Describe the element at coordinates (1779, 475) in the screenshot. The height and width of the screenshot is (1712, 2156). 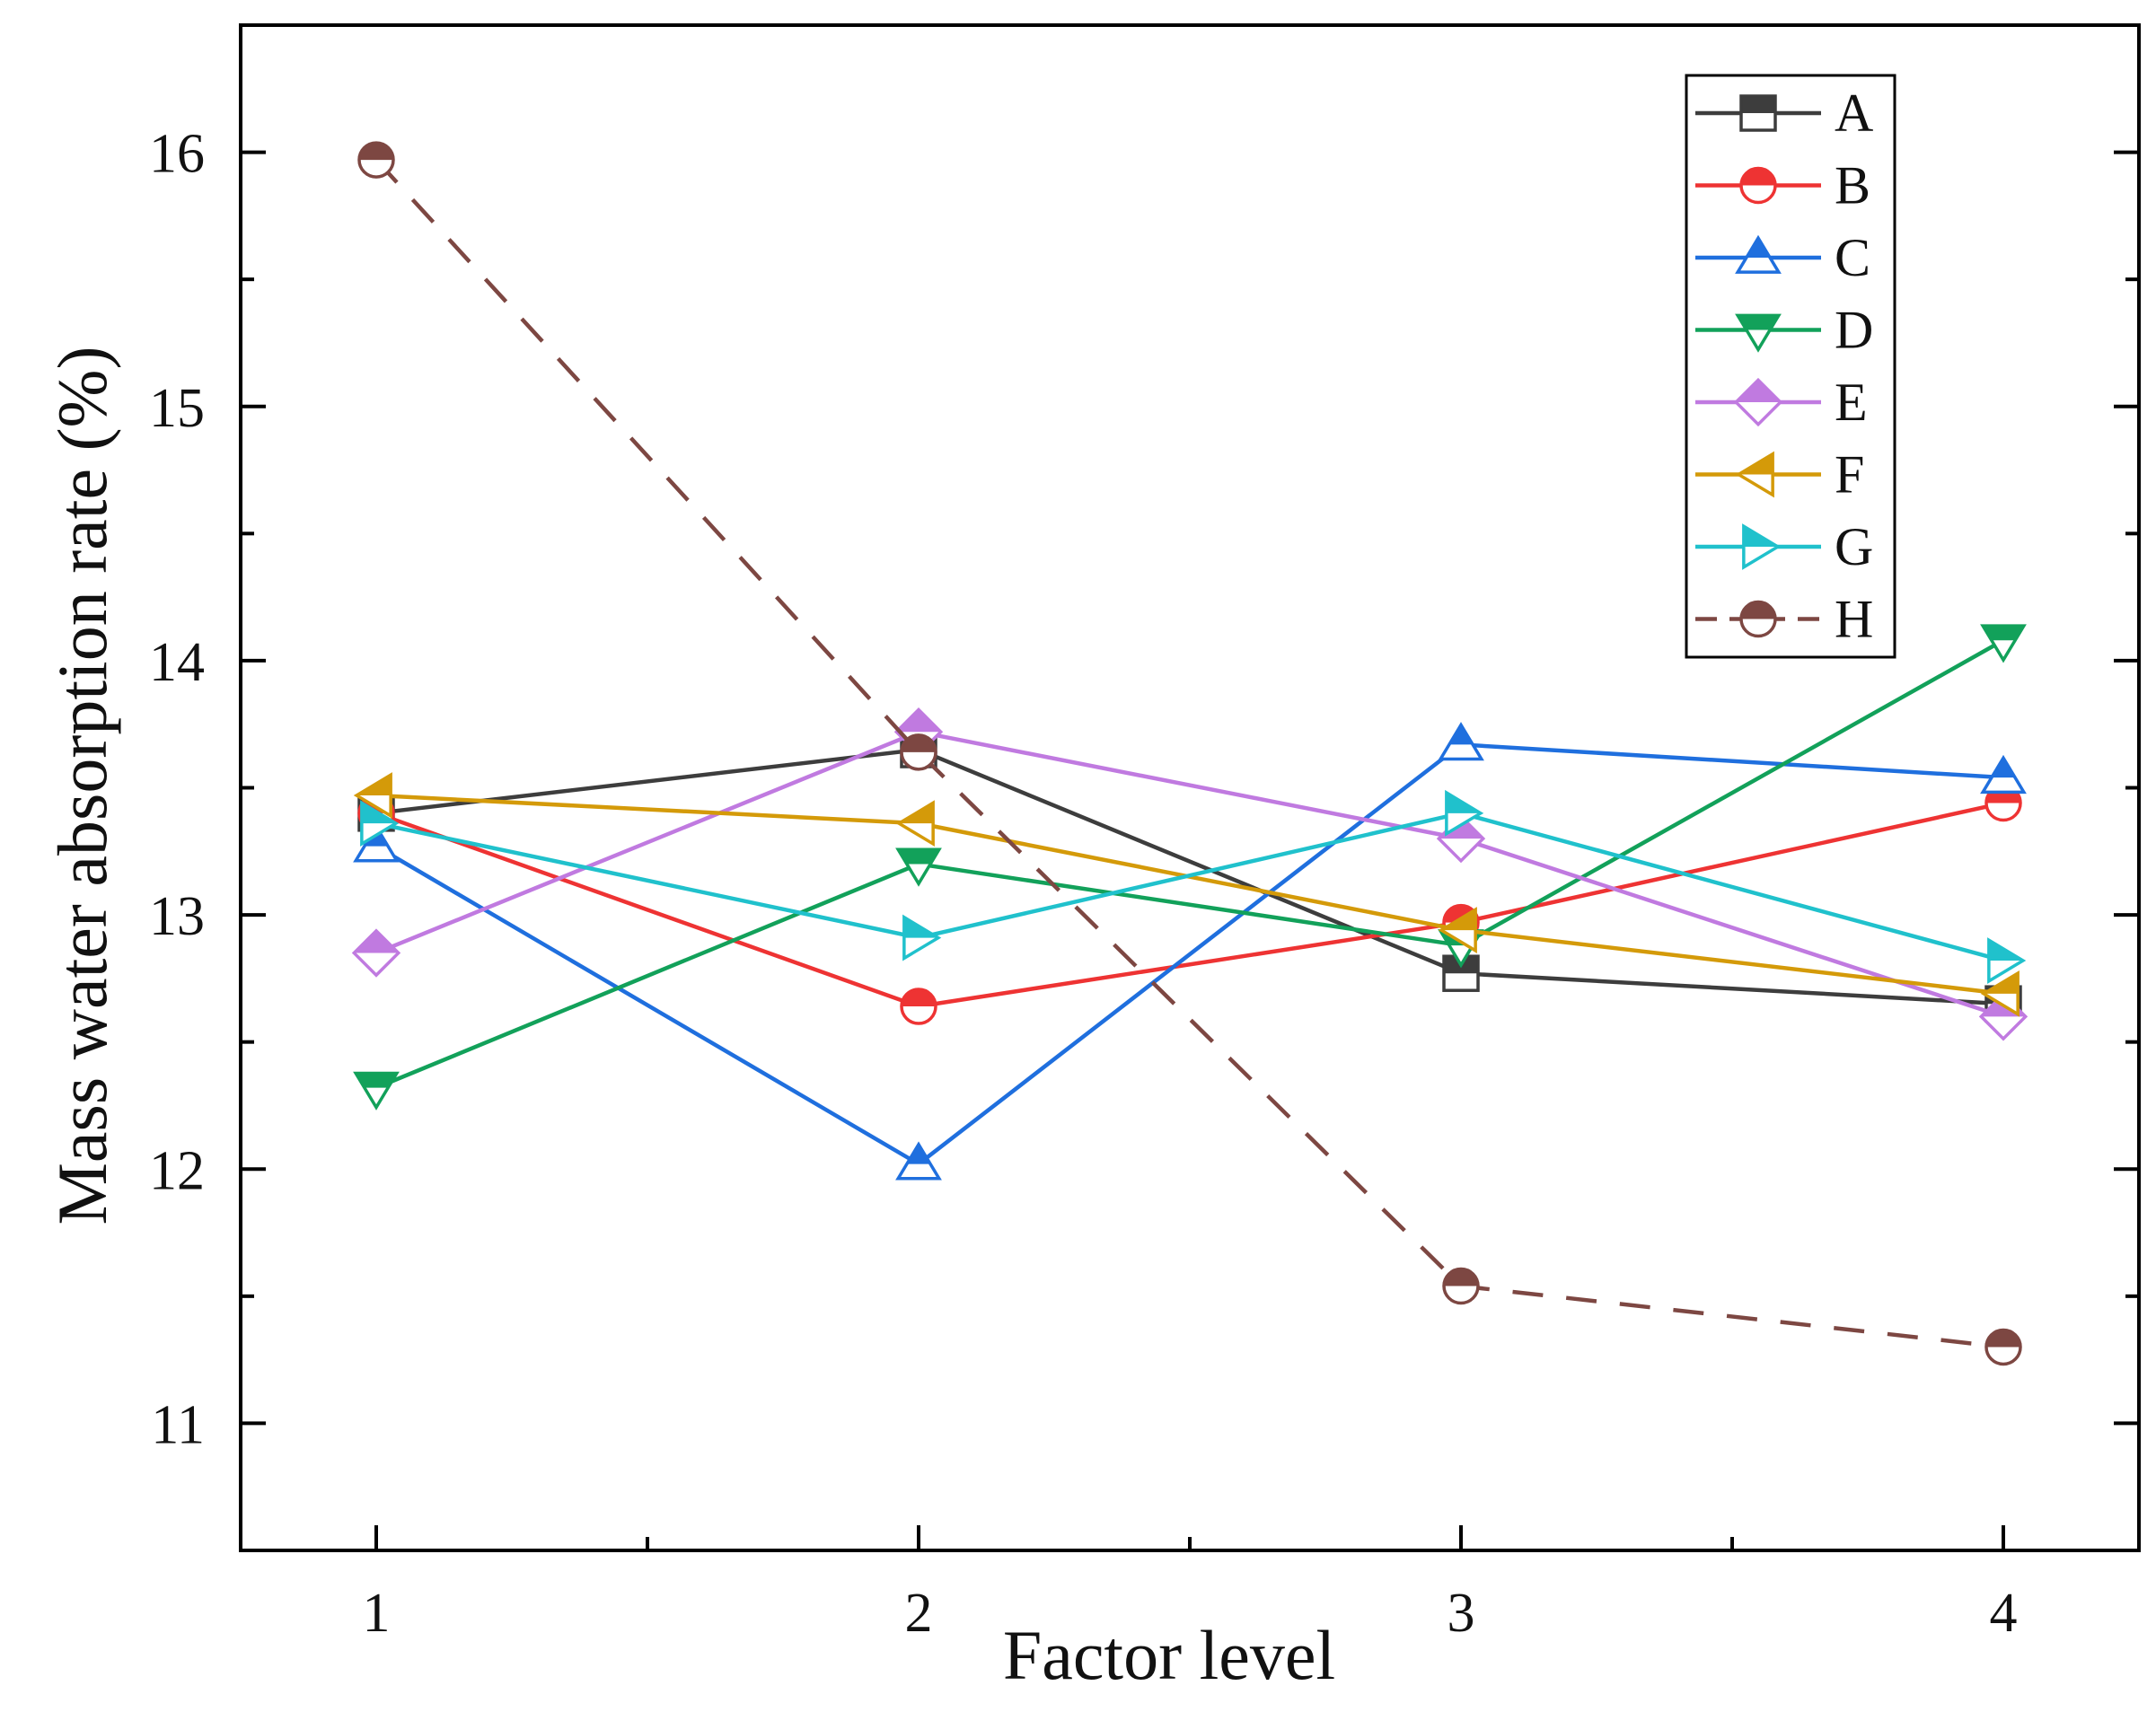
I see `legend-item-F: F` at that location.